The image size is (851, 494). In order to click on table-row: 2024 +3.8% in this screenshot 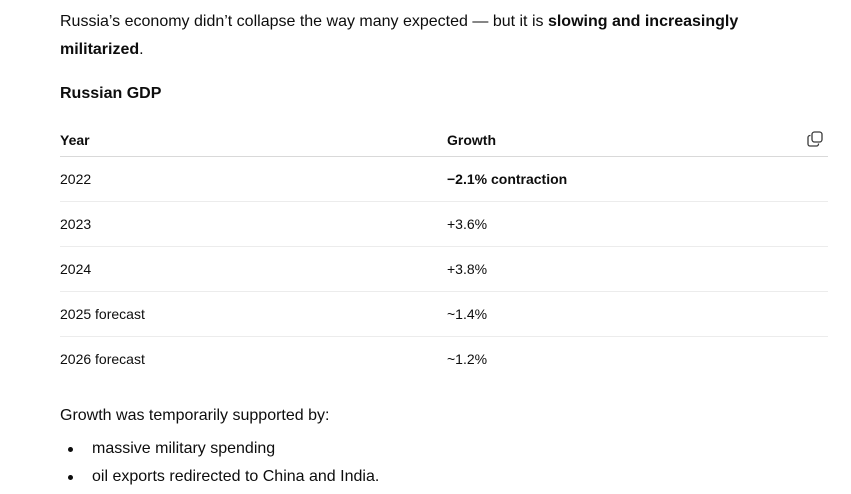, I will do `click(444, 269)`.